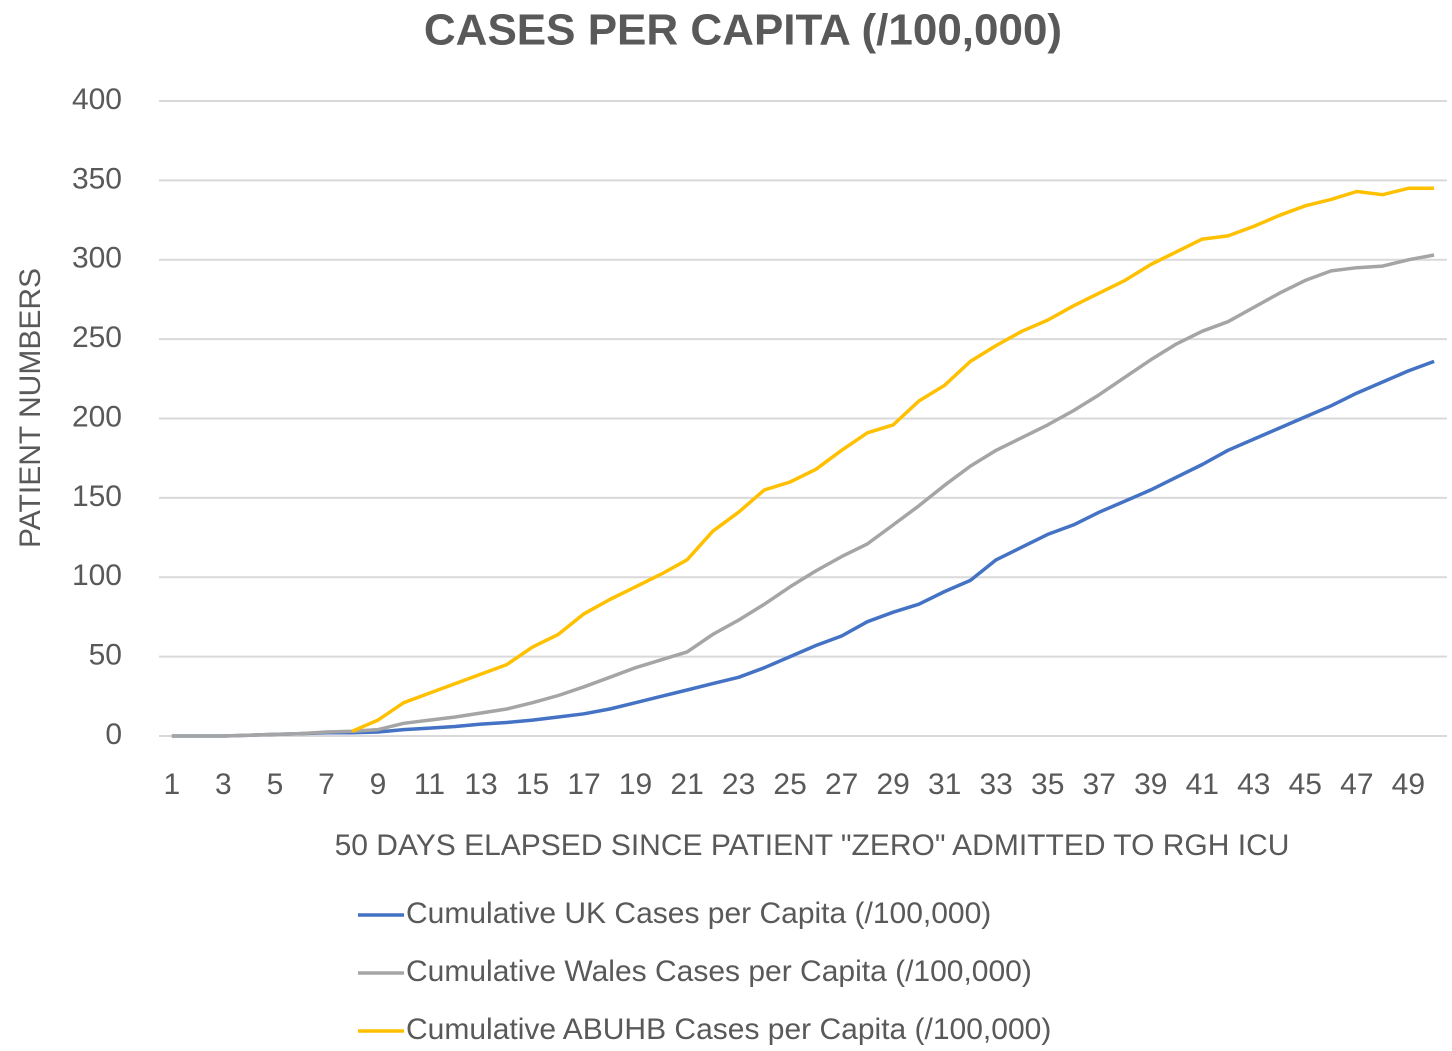  What do you see at coordinates (30, 408) in the screenshot?
I see `y-axis-label: PATIENT NUMBERS` at bounding box center [30, 408].